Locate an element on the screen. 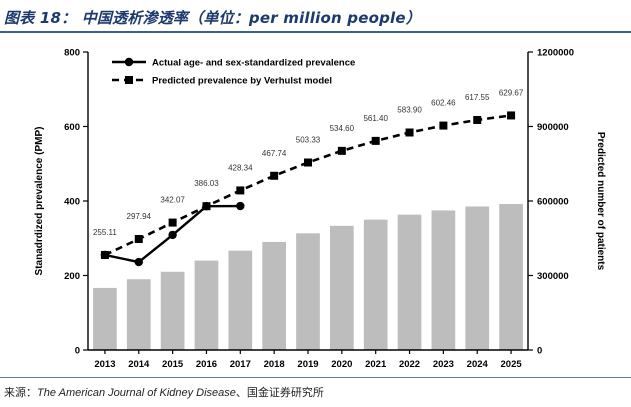 The image size is (631, 407). predicted-marker-2014 is located at coordinates (138, 239).